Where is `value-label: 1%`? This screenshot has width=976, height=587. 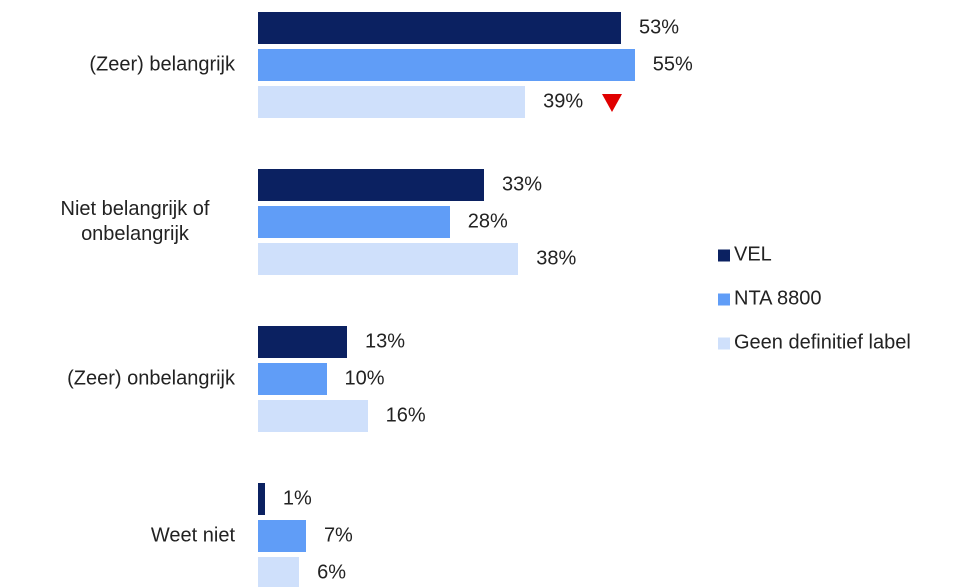 value-label: 1% is located at coordinates (297, 498).